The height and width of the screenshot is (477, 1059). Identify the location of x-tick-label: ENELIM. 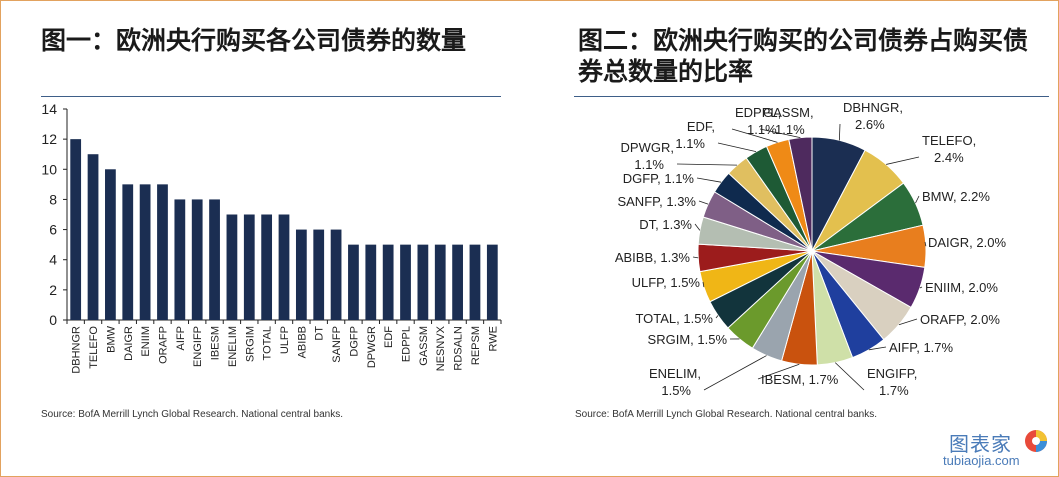
(233, 346).